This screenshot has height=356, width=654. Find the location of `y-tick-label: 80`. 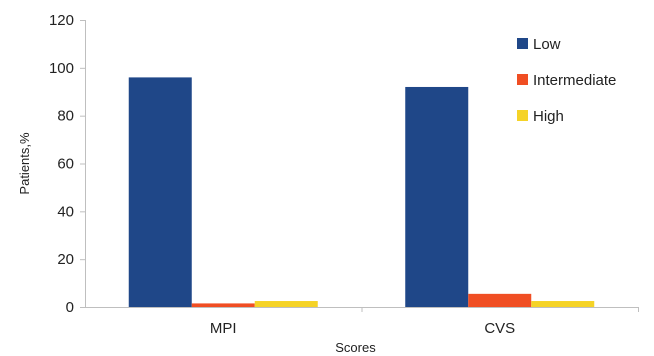

y-tick-label: 80 is located at coordinates (65, 116).